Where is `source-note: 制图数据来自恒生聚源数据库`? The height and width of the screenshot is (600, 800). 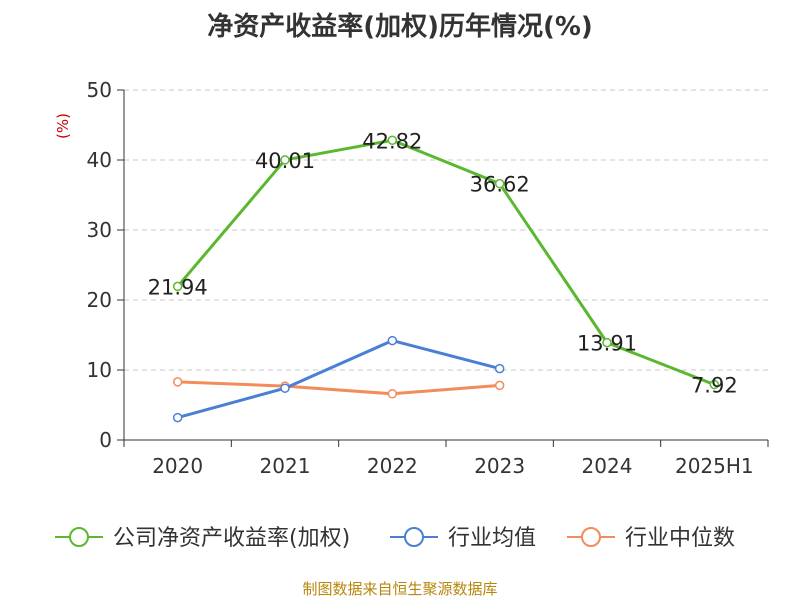 source-note: 制图数据来自恒生聚源数据库 is located at coordinates (400, 589).